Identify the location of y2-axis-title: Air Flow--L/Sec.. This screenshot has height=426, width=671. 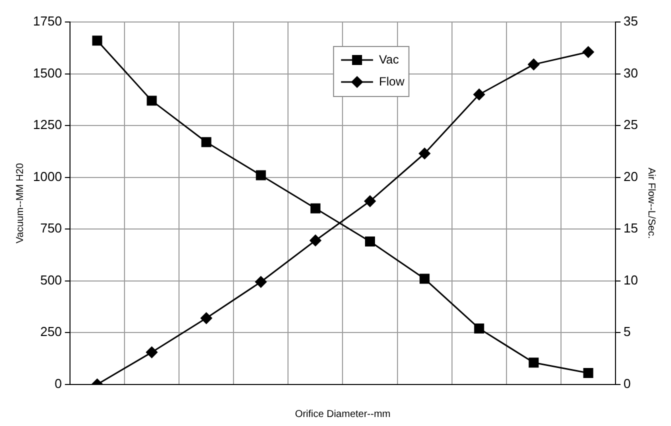
(650, 203).